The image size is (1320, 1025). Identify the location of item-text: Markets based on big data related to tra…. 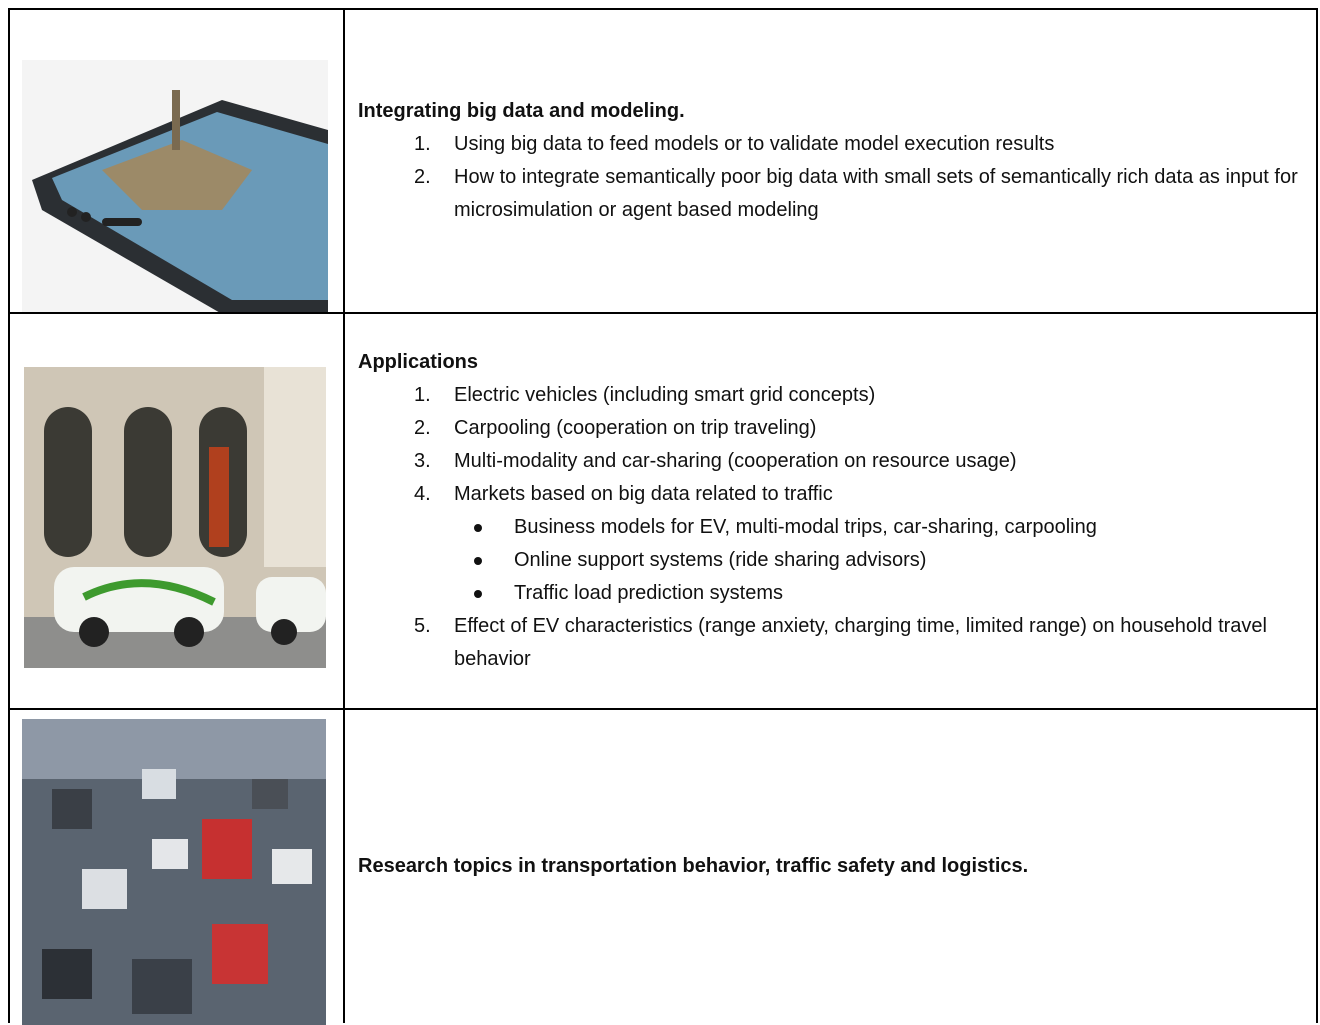
(643, 494).